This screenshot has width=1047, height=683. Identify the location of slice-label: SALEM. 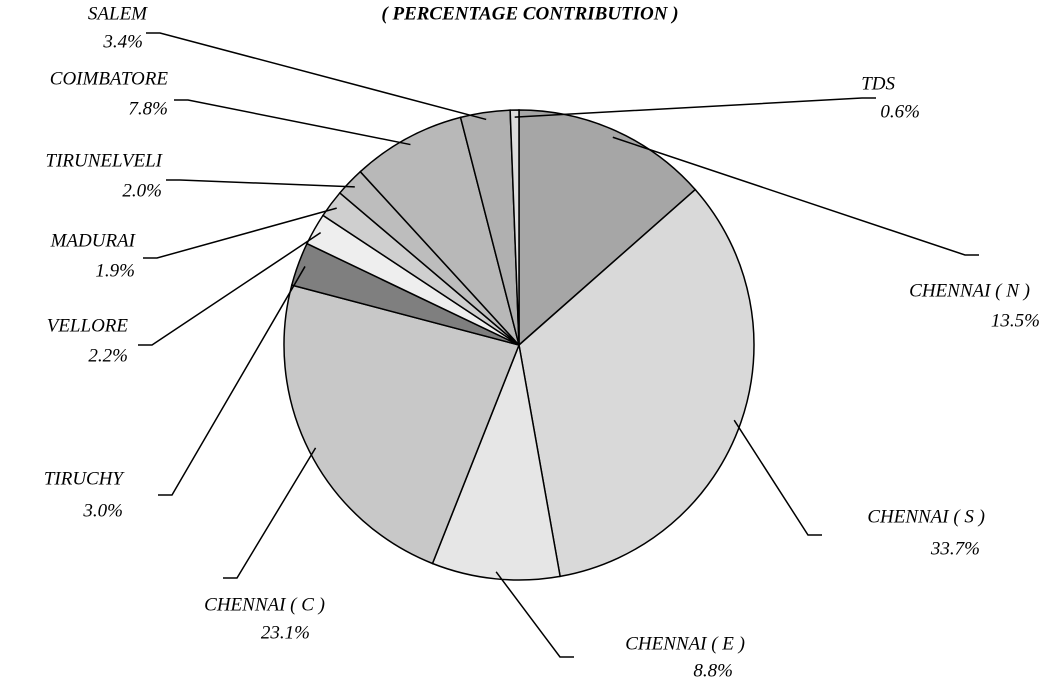
(118, 13).